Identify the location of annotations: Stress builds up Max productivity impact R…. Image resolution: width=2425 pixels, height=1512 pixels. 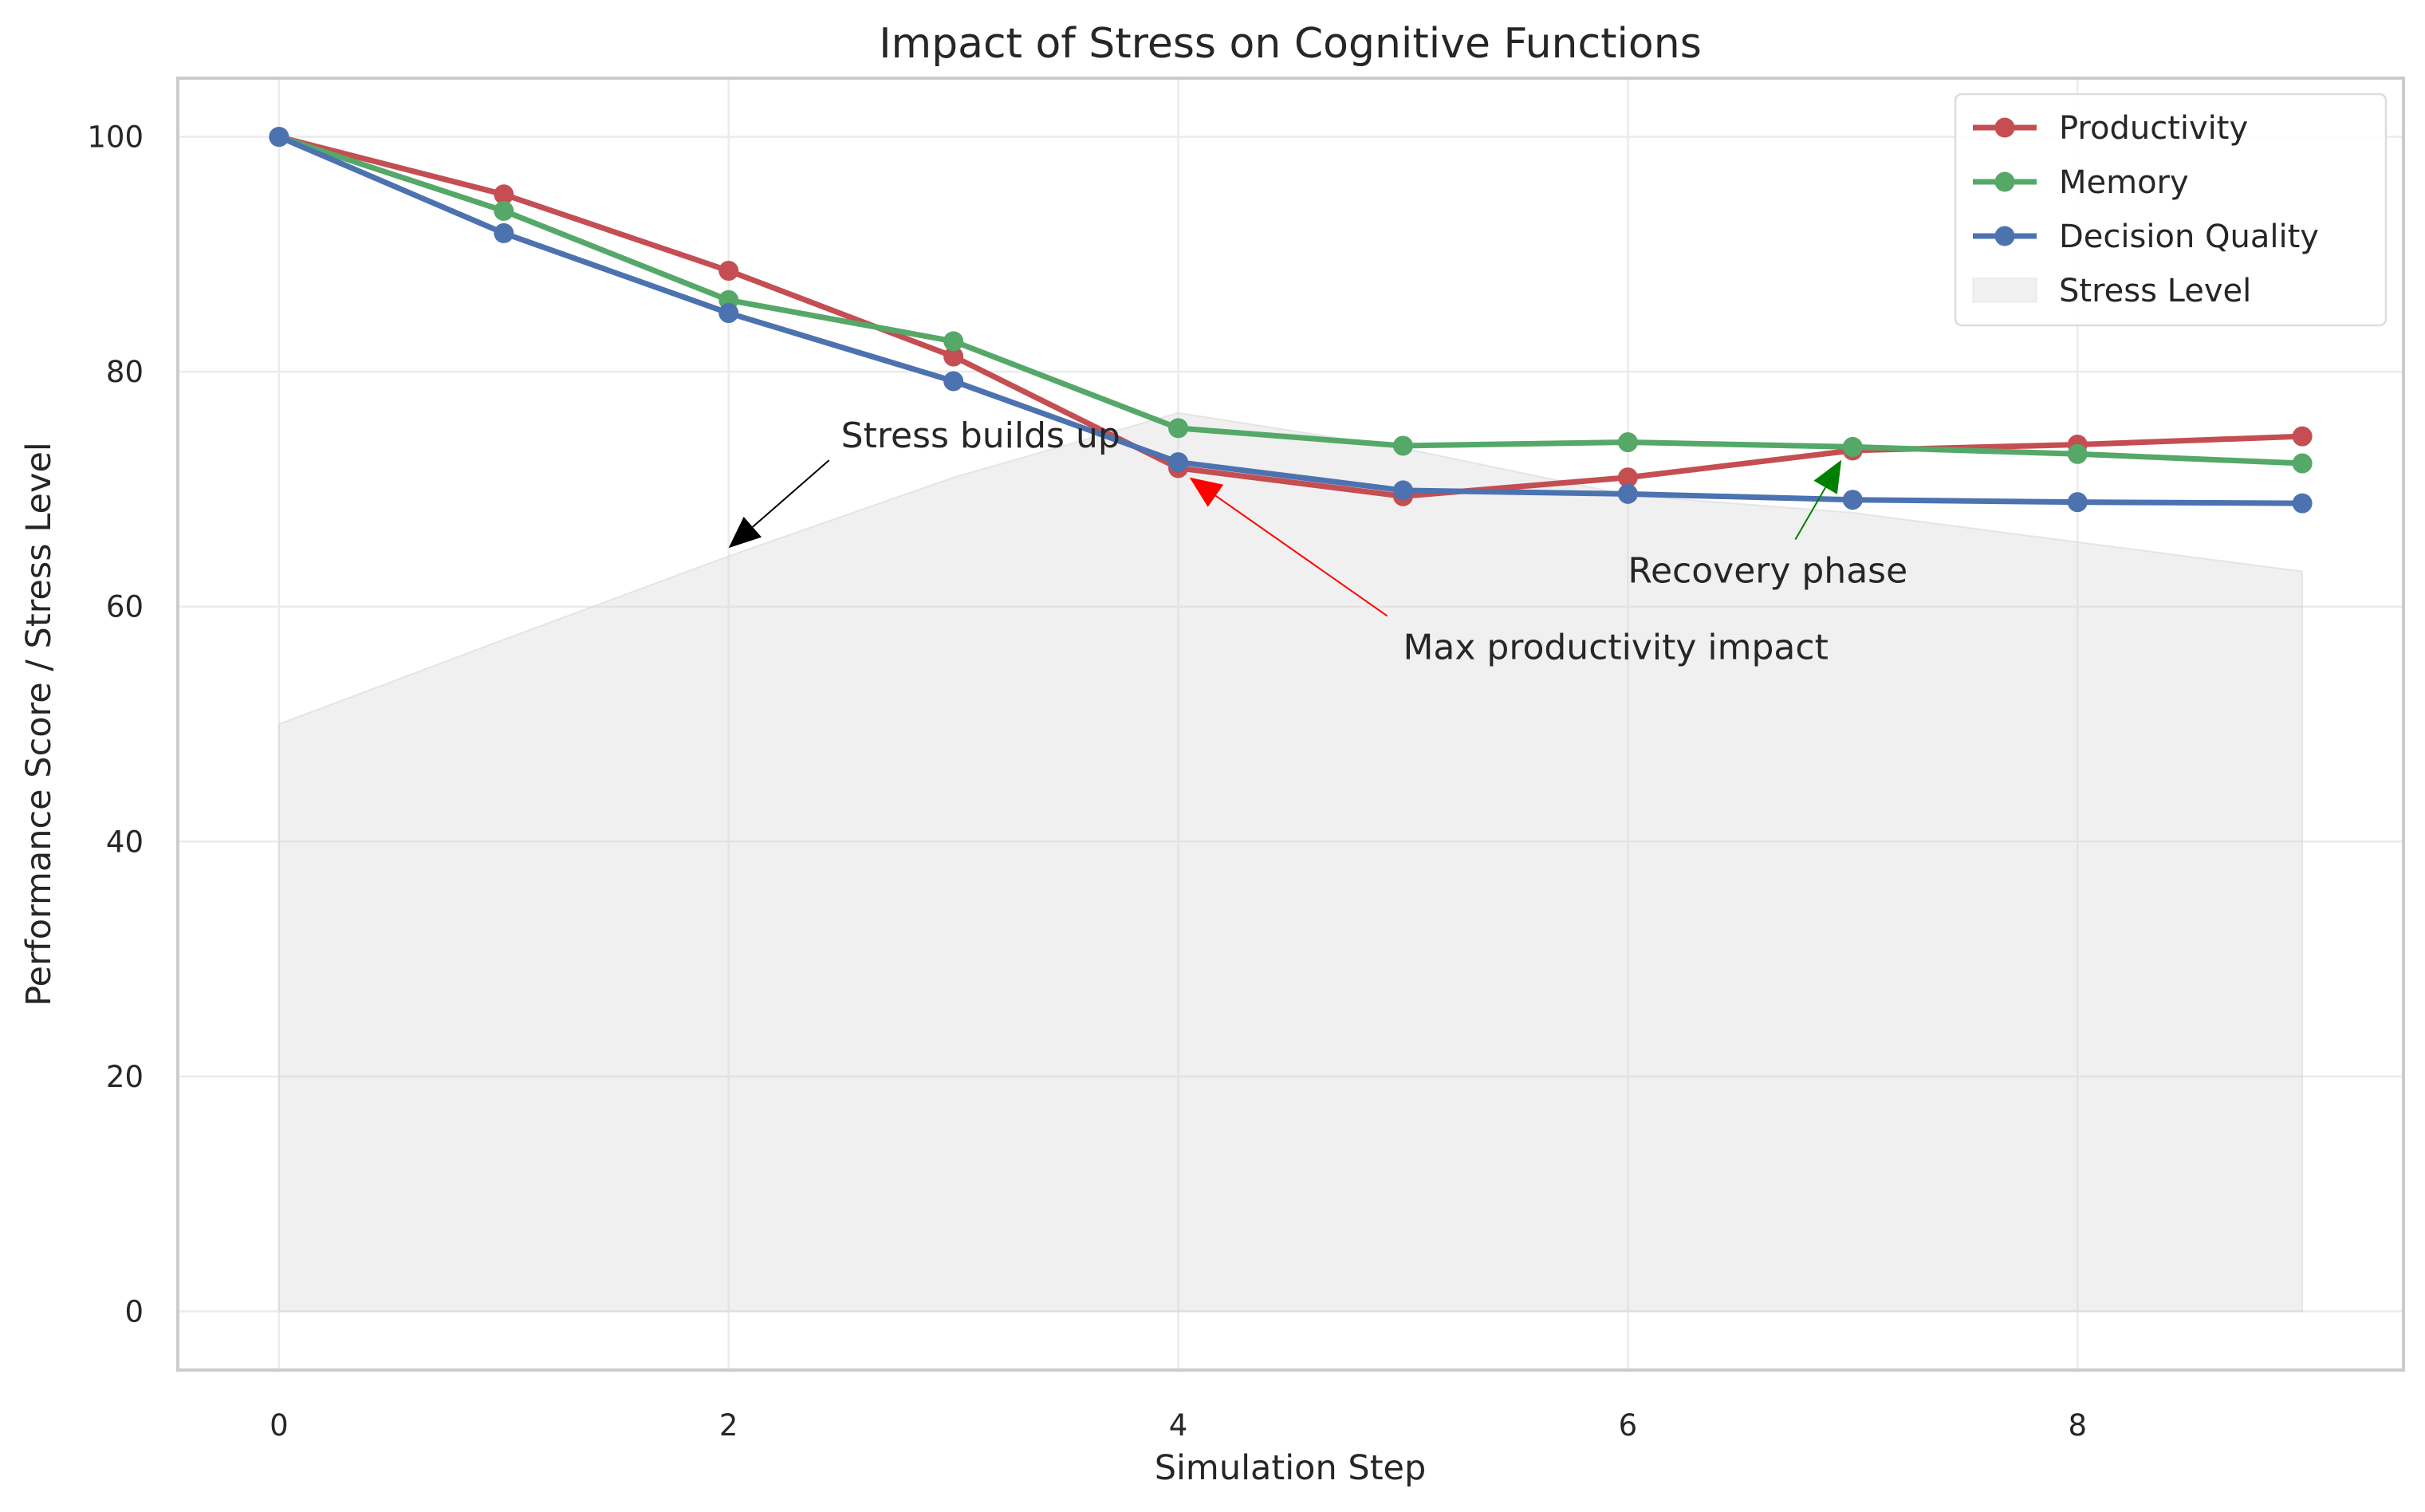
(1317, 541).